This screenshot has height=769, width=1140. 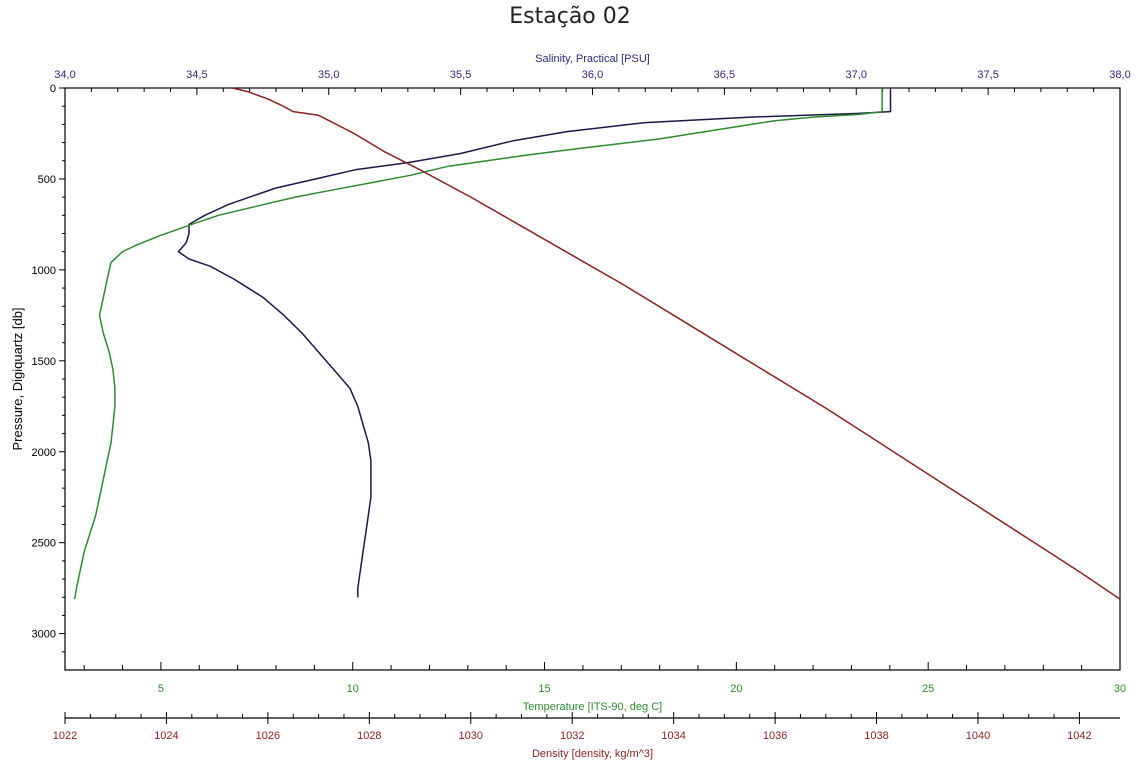 I want to click on y-tick-label: 3000, so click(x=44, y=635).